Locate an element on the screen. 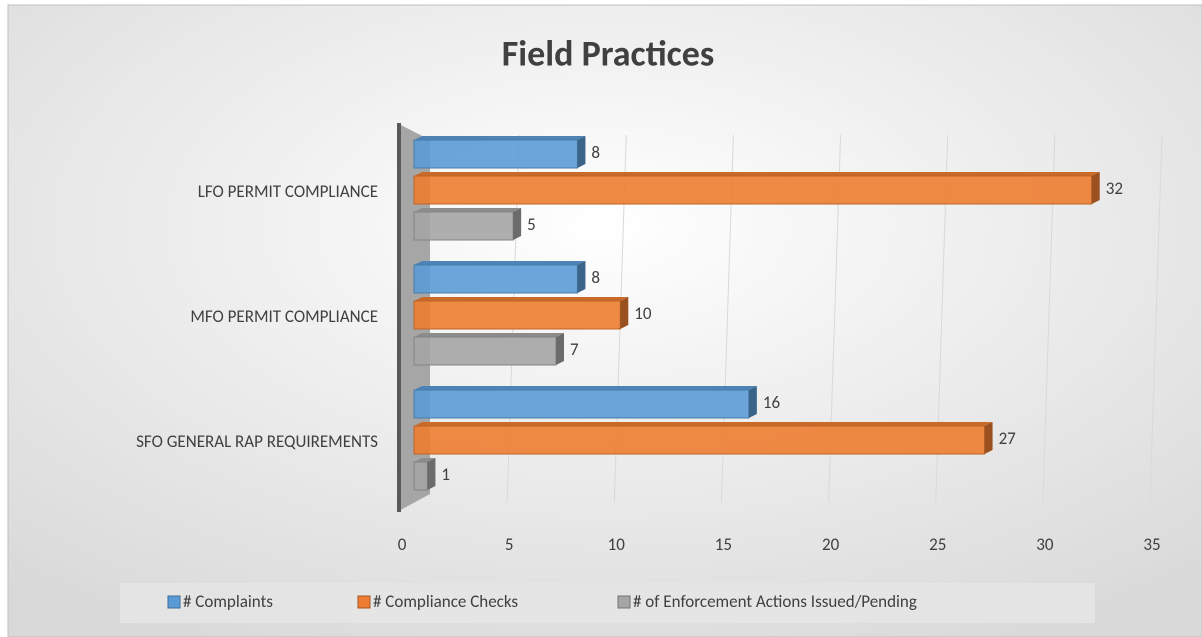 This screenshot has height=637, width=1202. data-label: 5 is located at coordinates (531, 224).